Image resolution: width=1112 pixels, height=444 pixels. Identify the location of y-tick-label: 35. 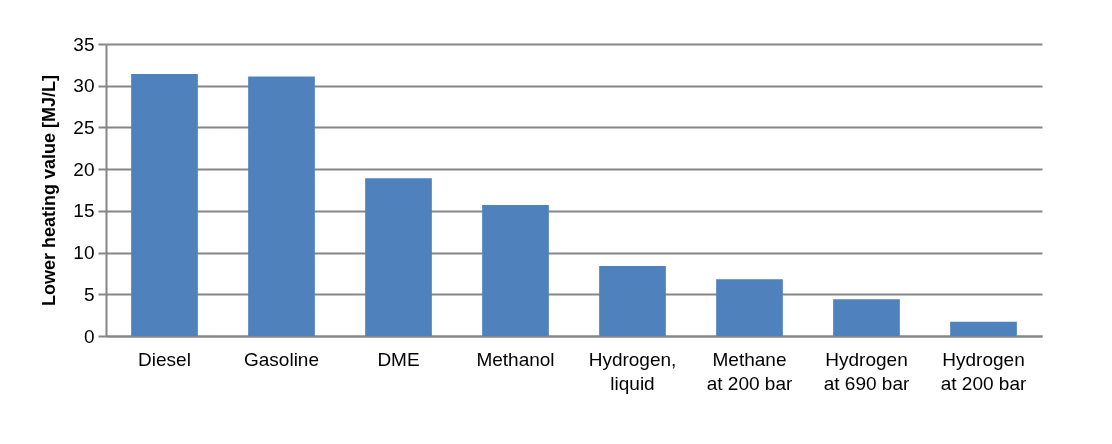
(84, 44).